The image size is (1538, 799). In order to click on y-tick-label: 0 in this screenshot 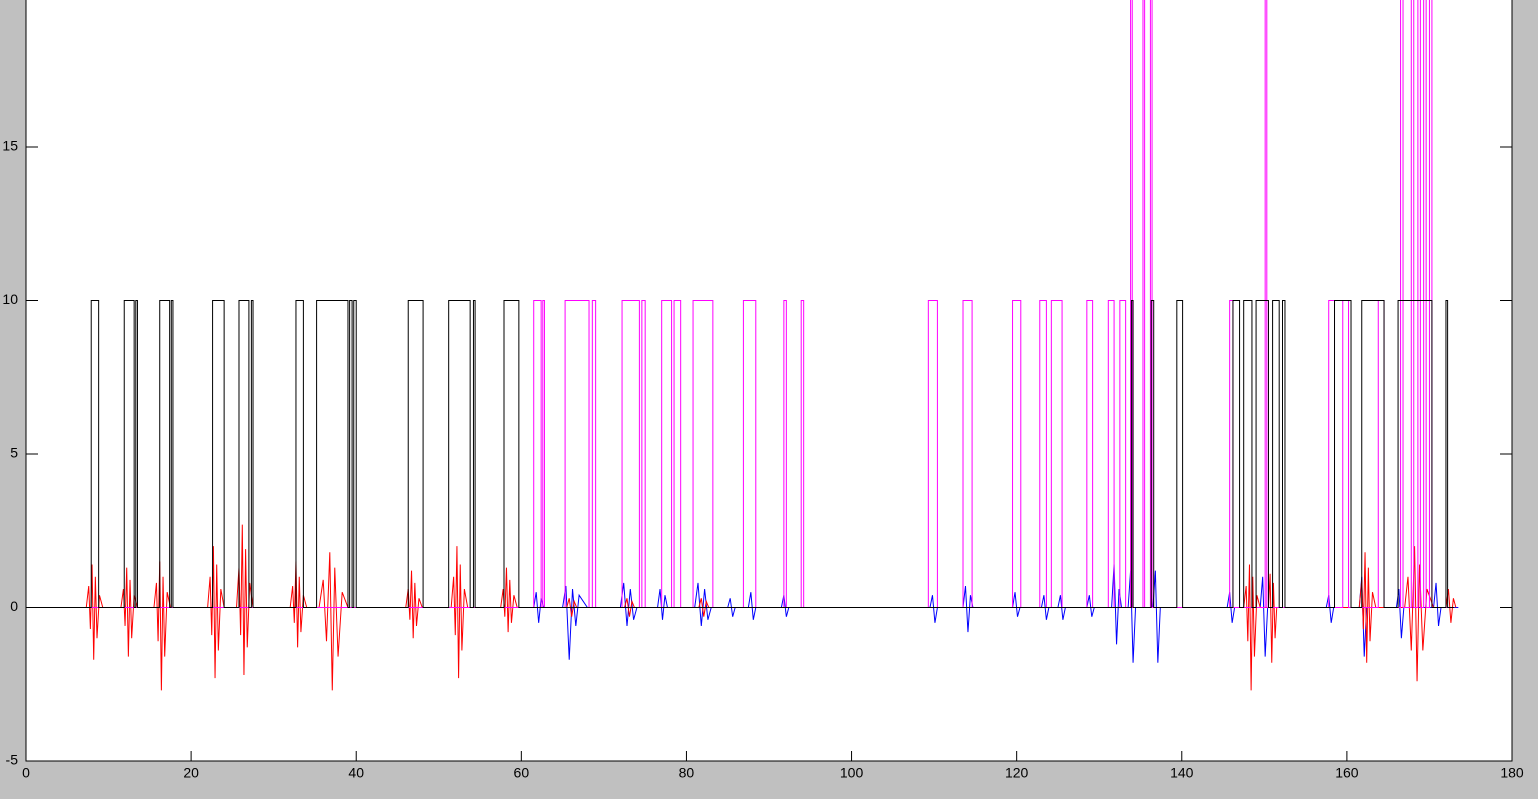, I will do `click(14, 606)`.